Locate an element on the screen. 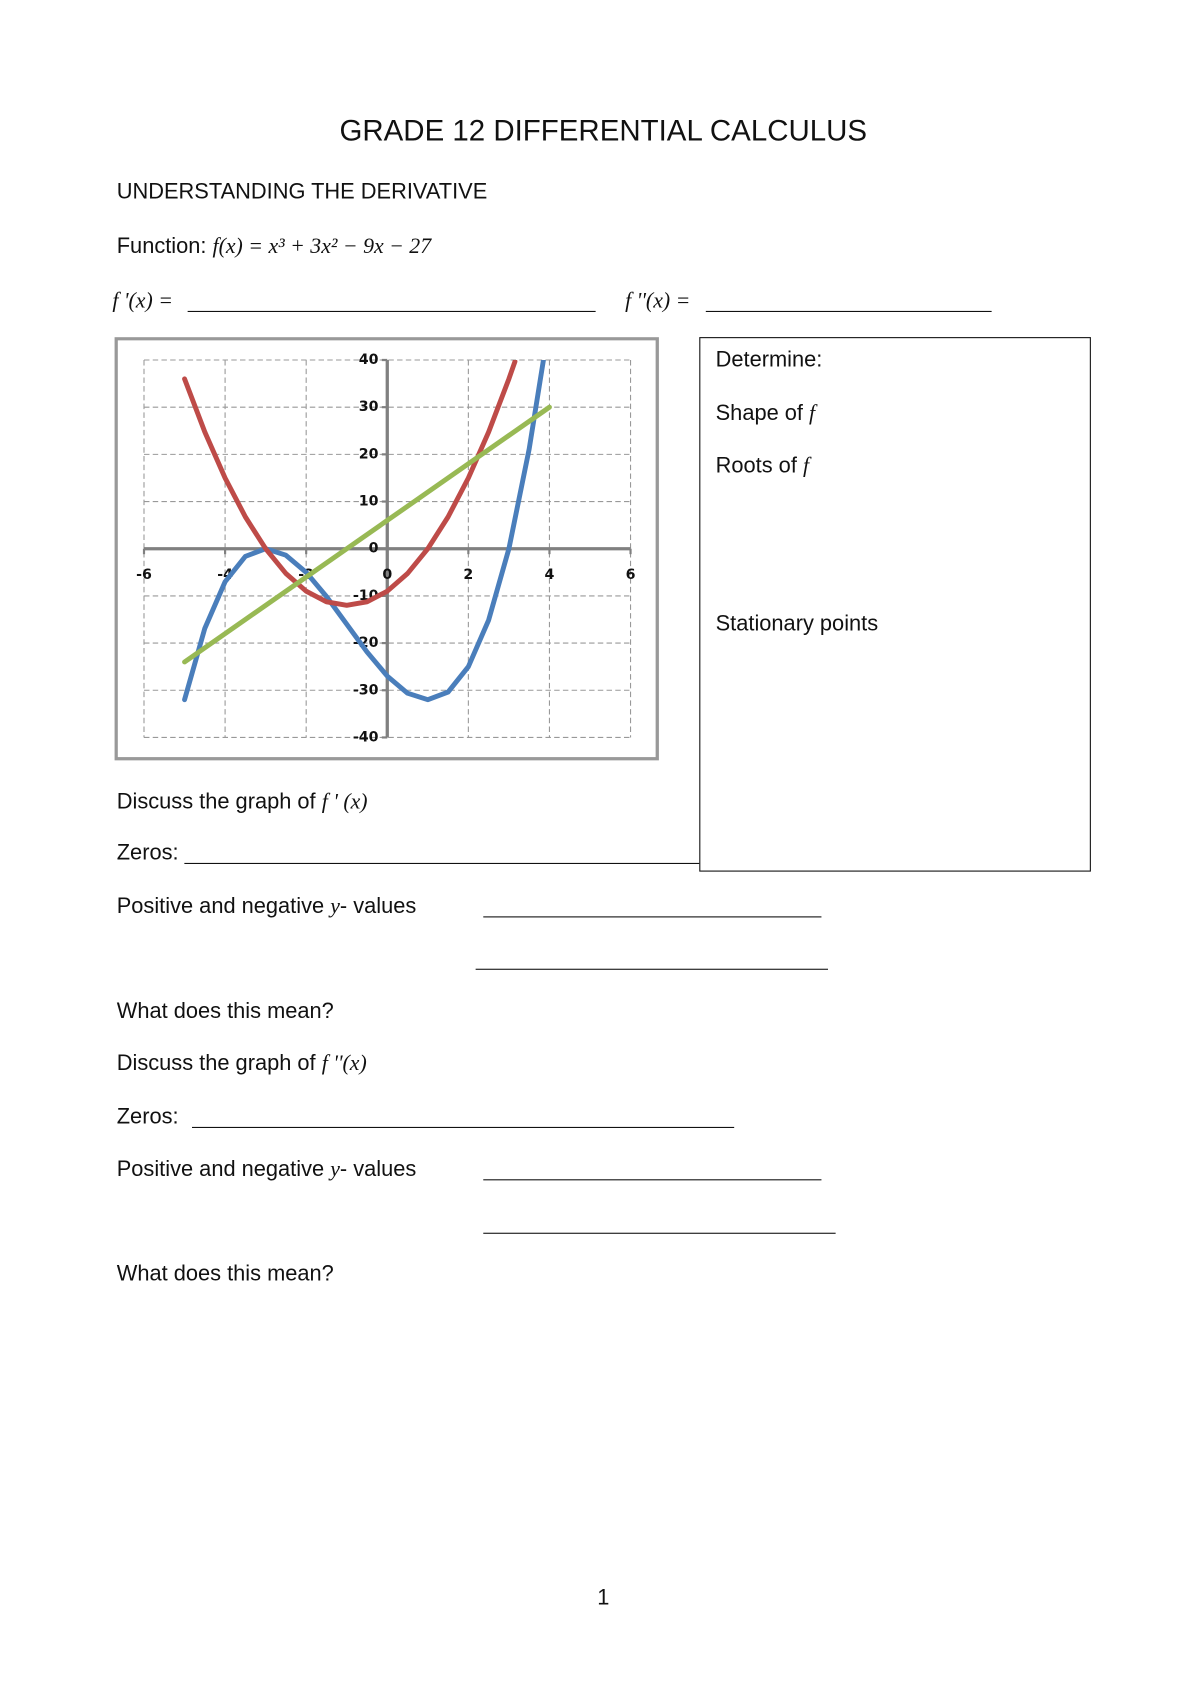 This screenshot has height=1696, width=1200. x-tick-label: 4 is located at coordinates (550, 575).